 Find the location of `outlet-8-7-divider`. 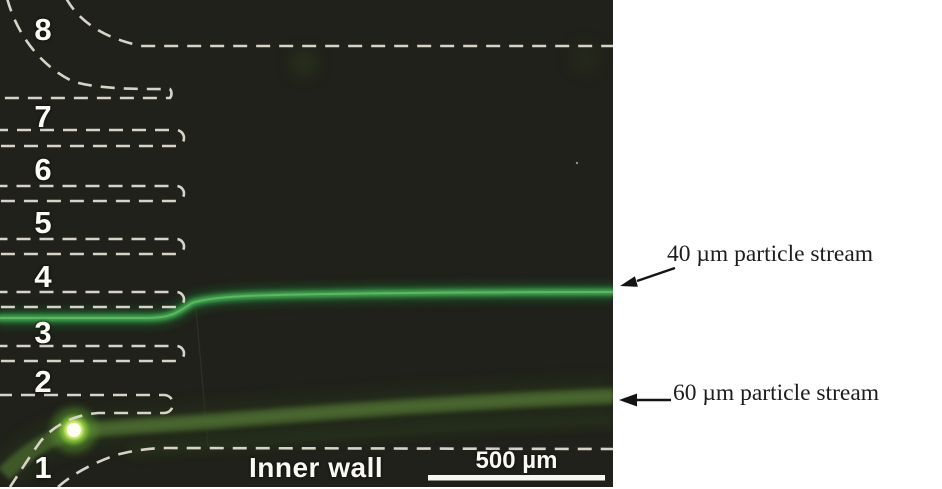

outlet-8-7-divider is located at coordinates (86, 50).